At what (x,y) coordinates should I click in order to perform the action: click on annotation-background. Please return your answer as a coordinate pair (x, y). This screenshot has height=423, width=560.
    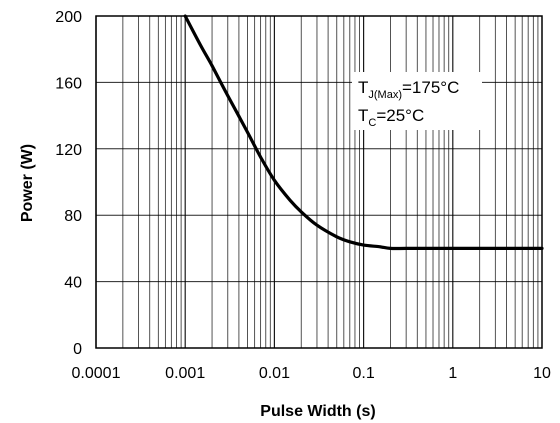
    Looking at the image, I should click on (417, 101).